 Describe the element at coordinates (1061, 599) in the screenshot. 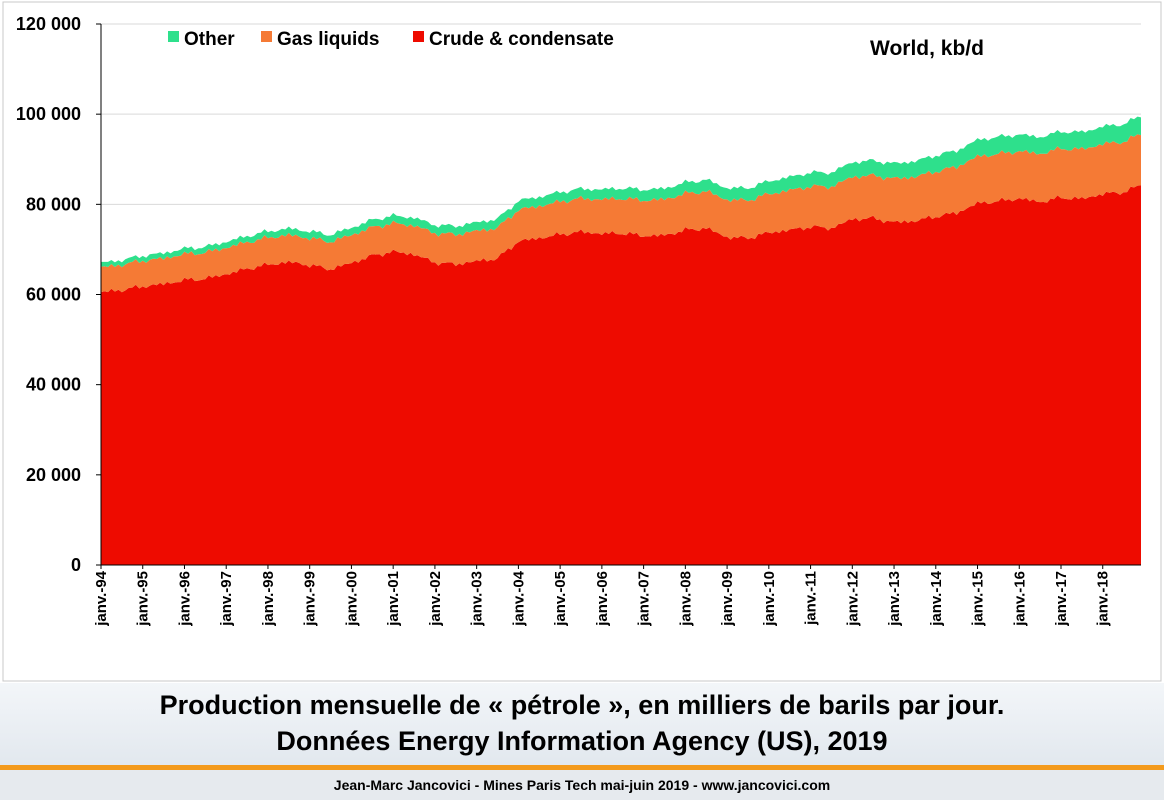

I see `x-tick-label: janv.-17` at that location.